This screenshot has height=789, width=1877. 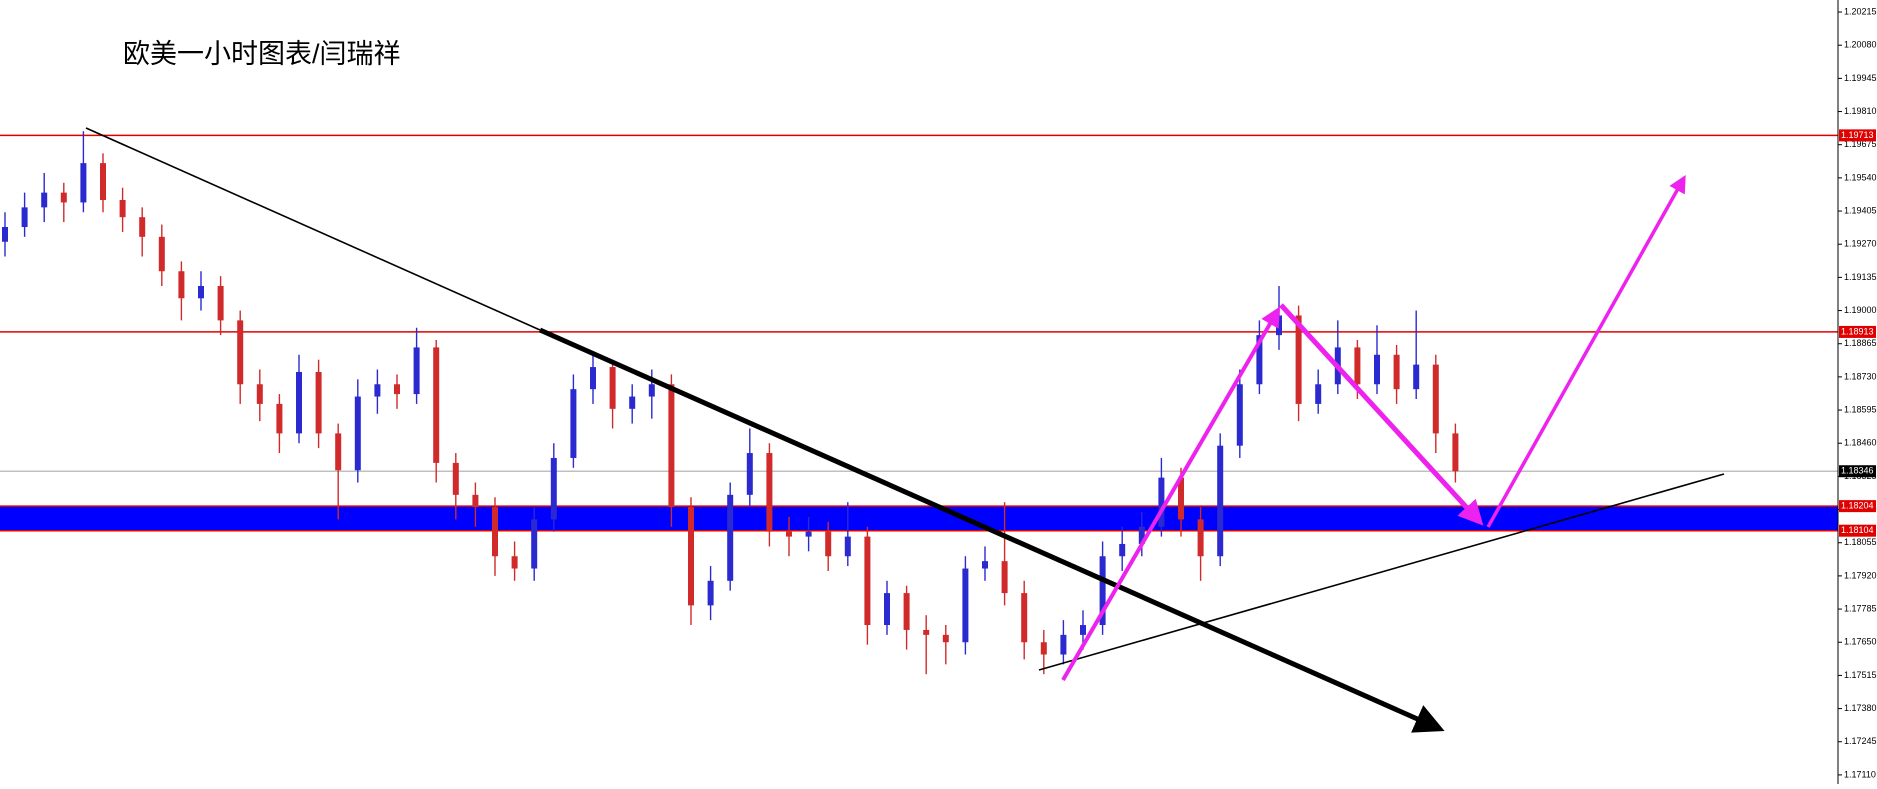 What do you see at coordinates (1857, 530) in the screenshot?
I see `level-label: 1.18104` at bounding box center [1857, 530].